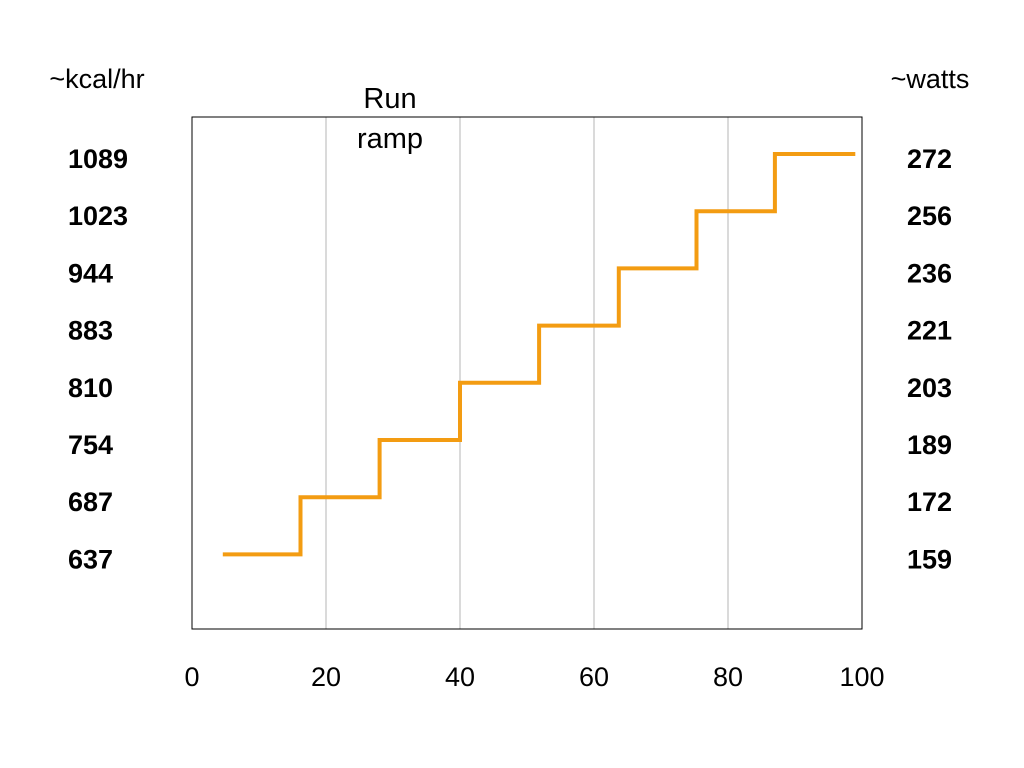 The image size is (1024, 768). What do you see at coordinates (929, 273) in the screenshot?
I see `watts-value: 236` at bounding box center [929, 273].